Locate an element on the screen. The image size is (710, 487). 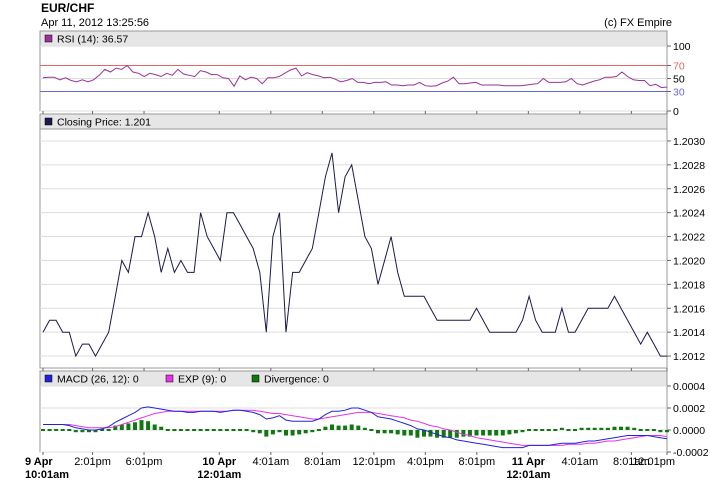
macd-plot-area is located at coordinates (353, 419).